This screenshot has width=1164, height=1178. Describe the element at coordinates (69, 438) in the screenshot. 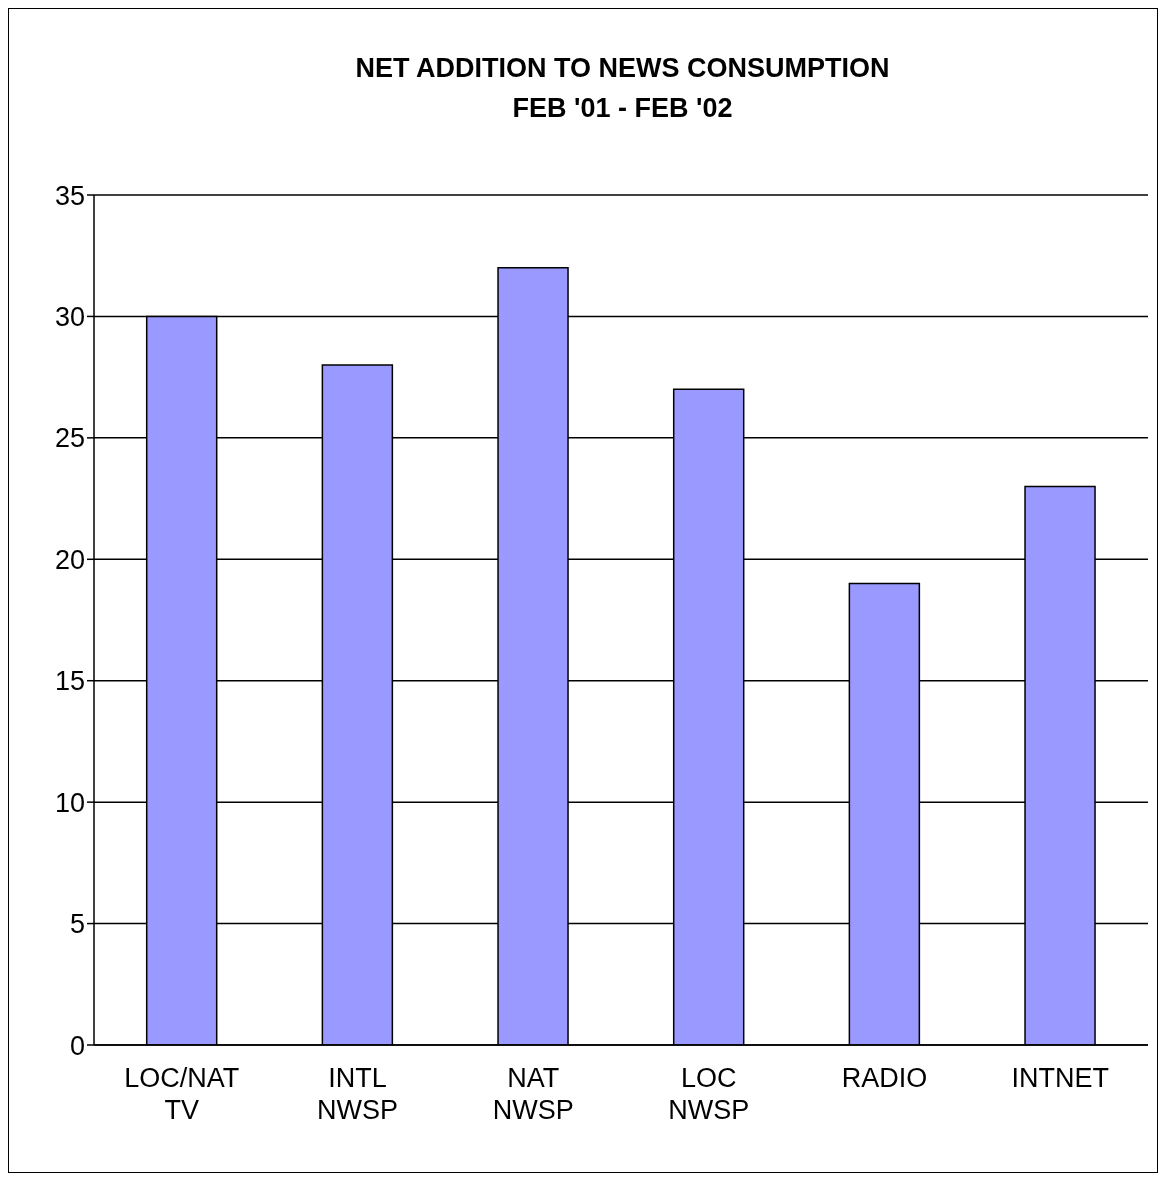

I see `y-tick-label: 25` at that location.